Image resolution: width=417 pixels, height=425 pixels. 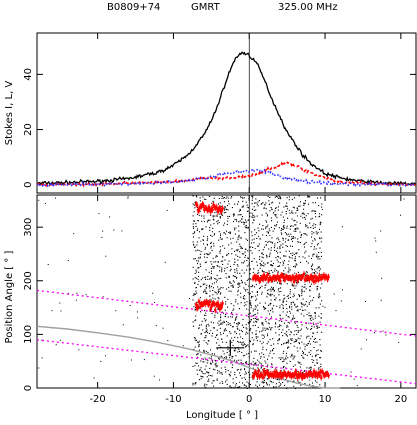 I want to click on longitude-x-axis-label: Longitude [ ° ], so click(x=222, y=415).